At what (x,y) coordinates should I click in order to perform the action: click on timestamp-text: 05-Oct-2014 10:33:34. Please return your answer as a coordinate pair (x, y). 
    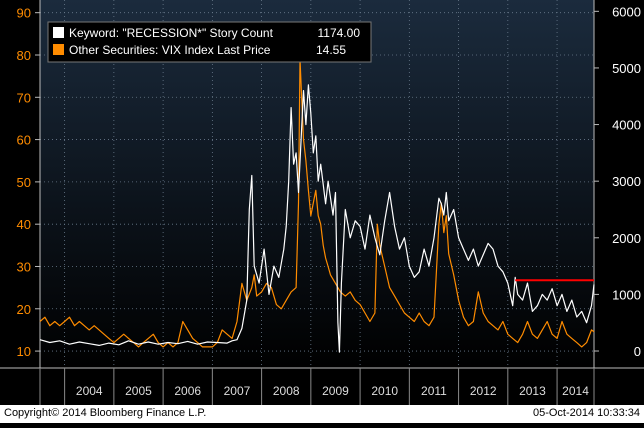
    Looking at the image, I should click on (586, 413).